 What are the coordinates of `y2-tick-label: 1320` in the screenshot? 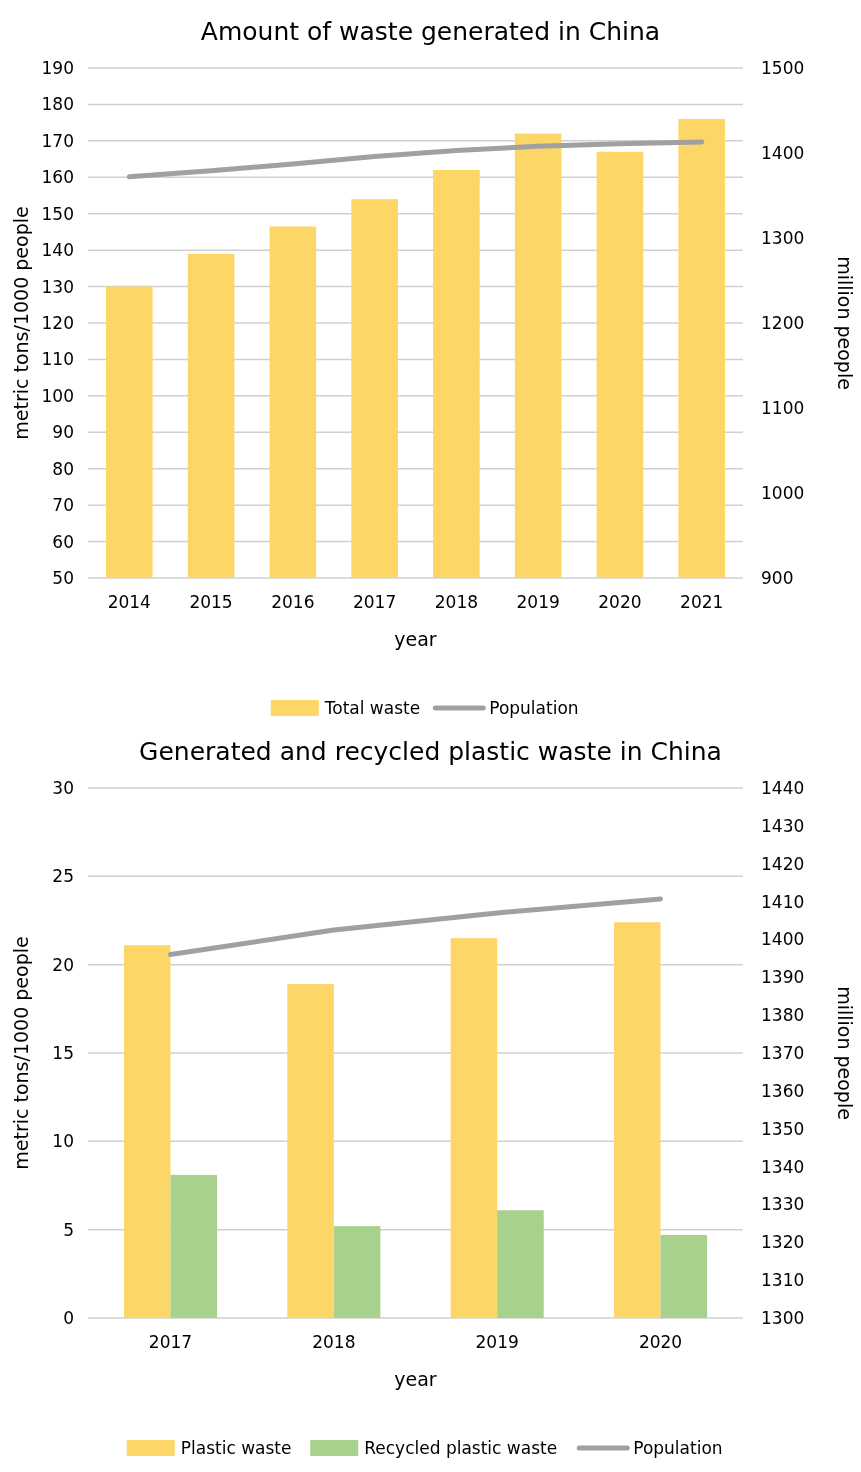 It's located at (783, 1242).